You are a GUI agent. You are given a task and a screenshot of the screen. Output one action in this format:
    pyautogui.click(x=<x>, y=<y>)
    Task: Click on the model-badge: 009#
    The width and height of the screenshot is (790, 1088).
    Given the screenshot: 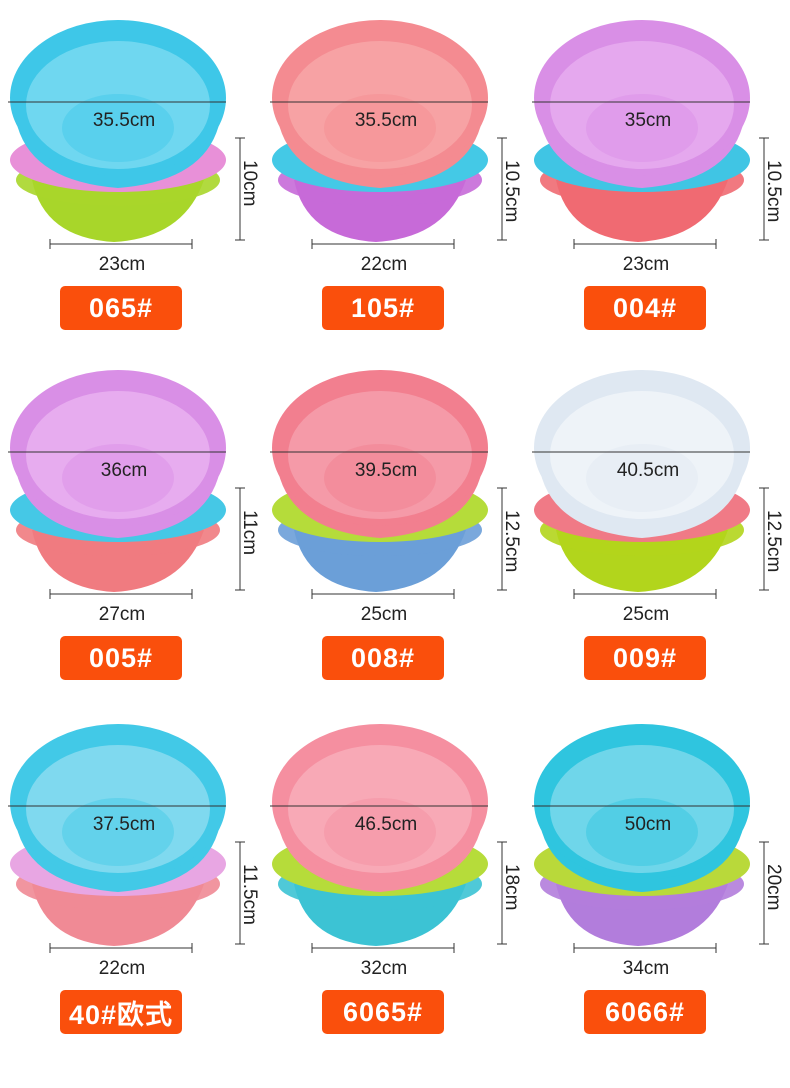 What is the action you would take?
    pyautogui.click(x=645, y=658)
    